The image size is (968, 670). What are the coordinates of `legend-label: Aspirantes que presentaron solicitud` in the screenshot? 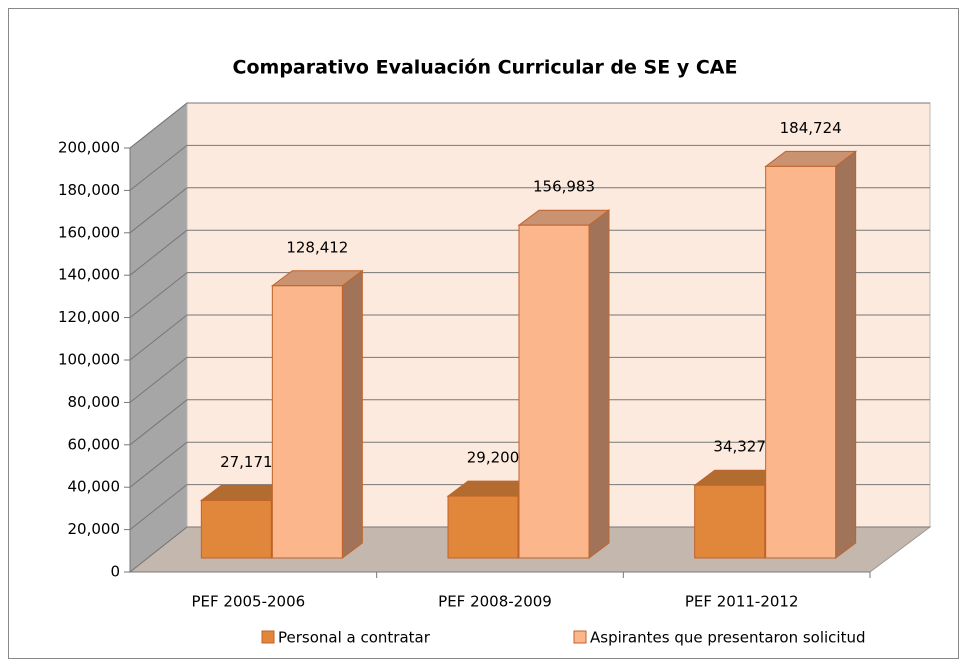 It's located at (728, 638).